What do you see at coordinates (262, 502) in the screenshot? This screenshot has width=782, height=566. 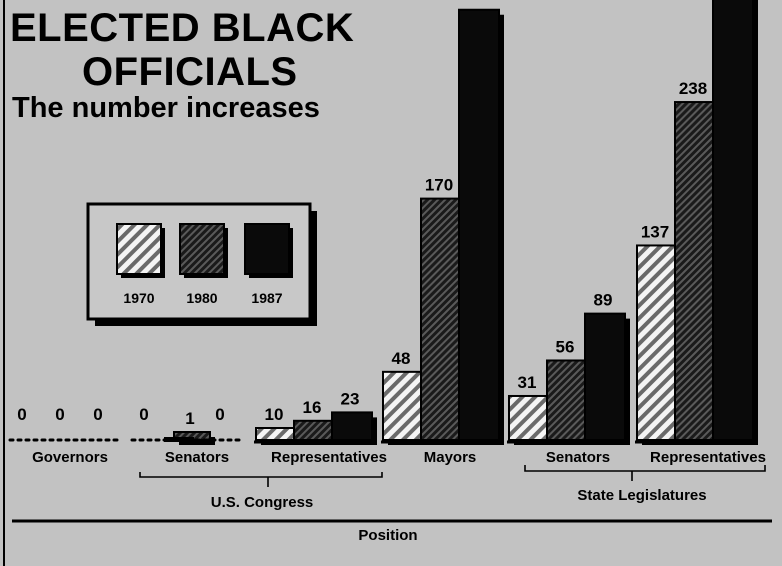 I see `group-label-us-congress: U.S. Congress` at bounding box center [262, 502].